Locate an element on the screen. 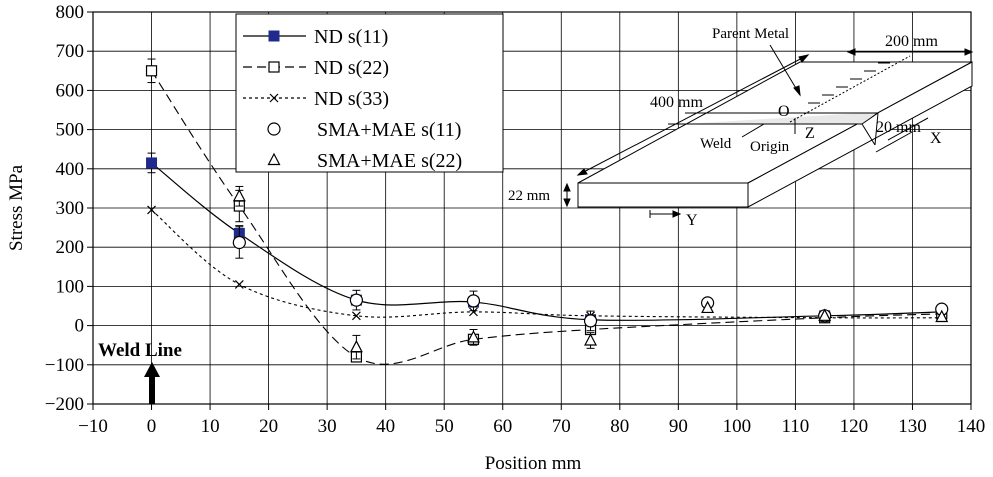  label-origin: Origin is located at coordinates (770, 147).